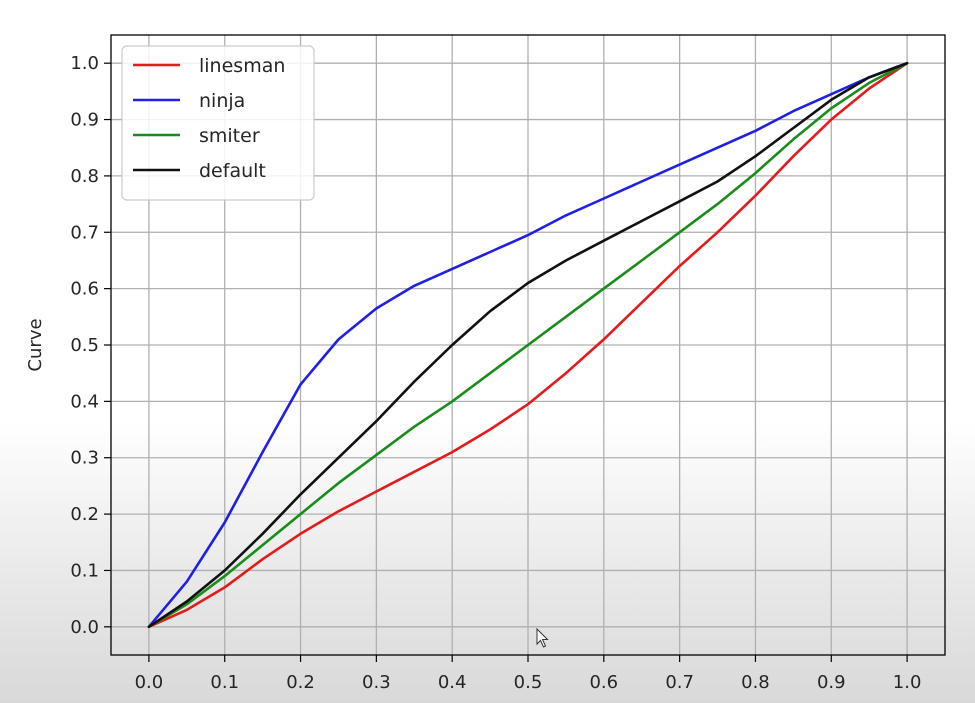  I want to click on y-tick-label: 0.0, so click(84, 627).